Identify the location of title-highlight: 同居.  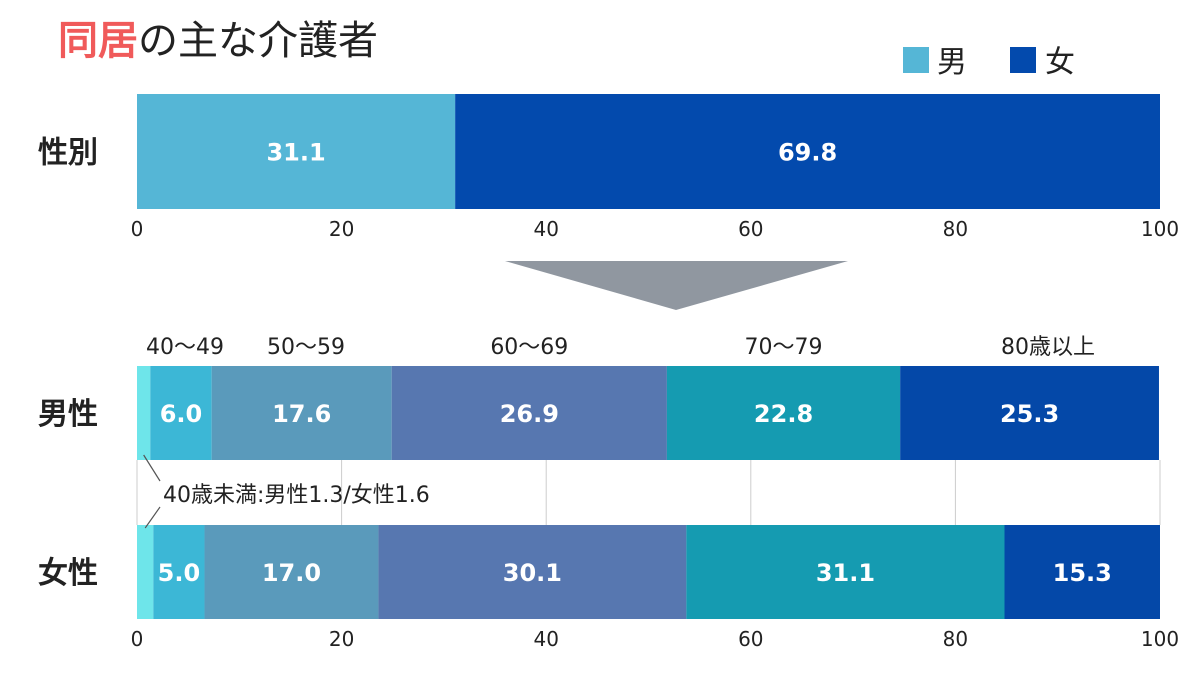
(98, 41).